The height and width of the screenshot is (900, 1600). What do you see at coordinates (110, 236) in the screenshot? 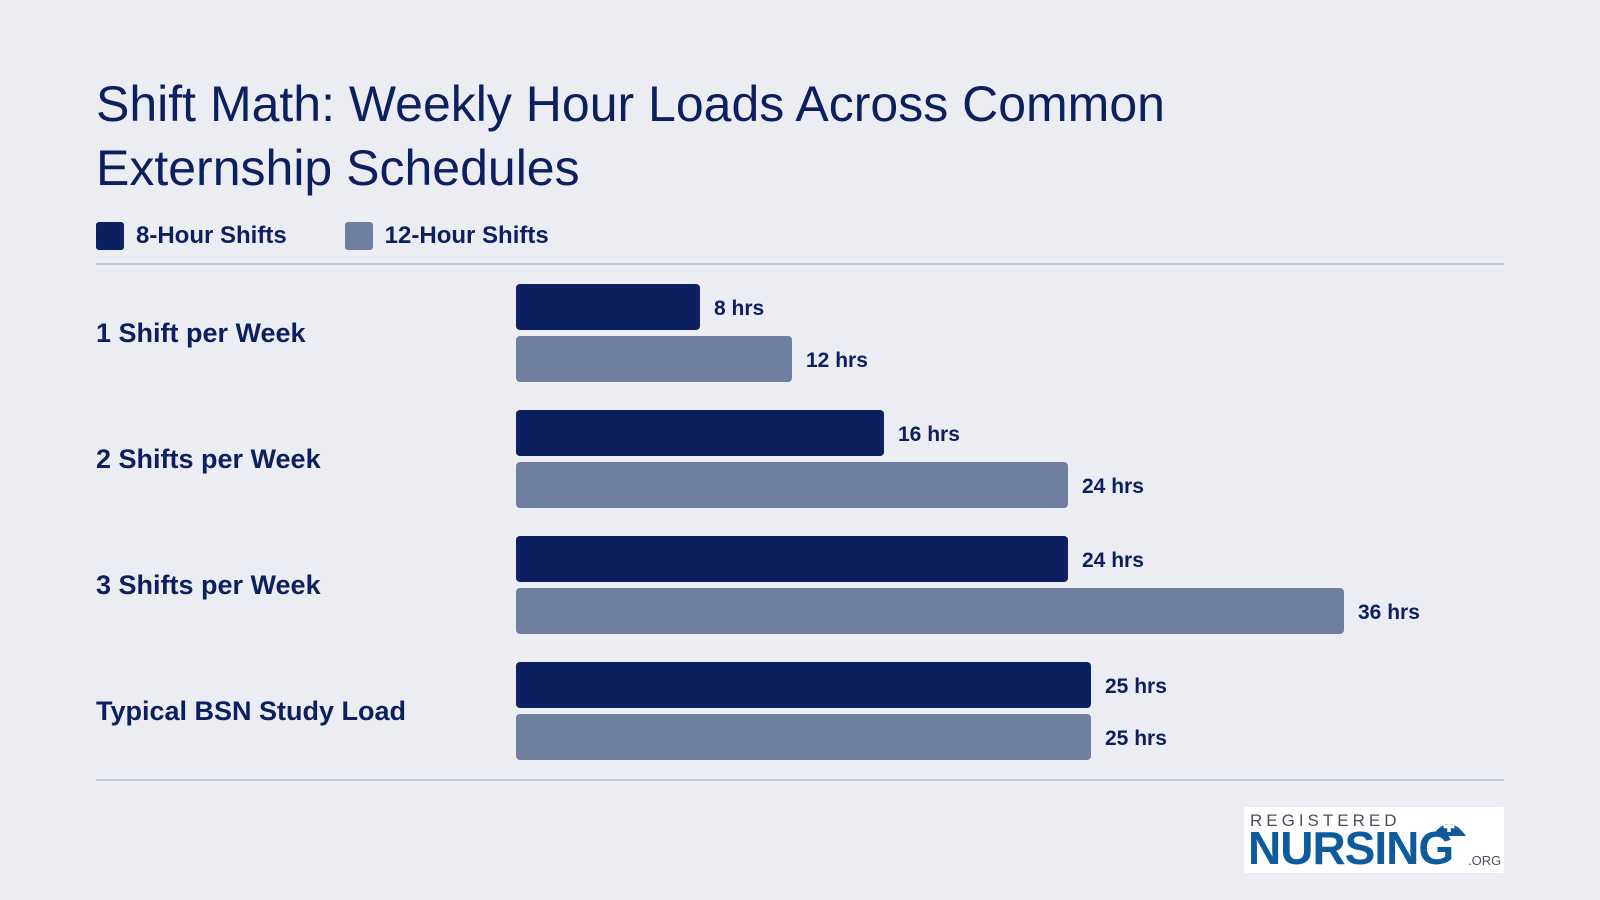
I see `legend-swatch-8-hour` at bounding box center [110, 236].